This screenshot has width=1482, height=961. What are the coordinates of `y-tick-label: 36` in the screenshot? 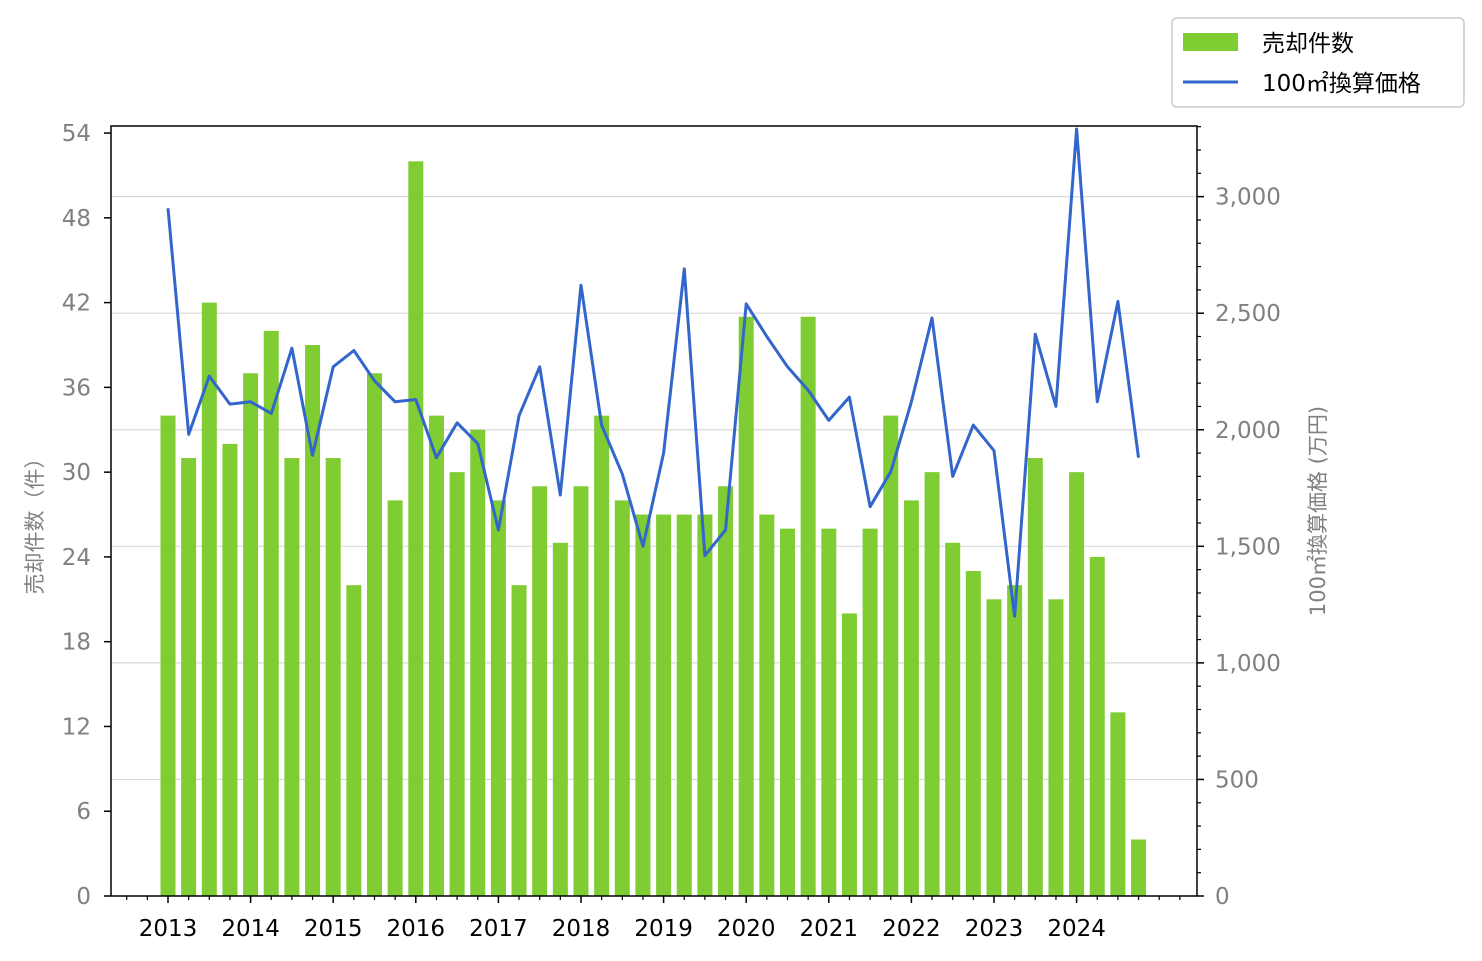 It's located at (76, 388).